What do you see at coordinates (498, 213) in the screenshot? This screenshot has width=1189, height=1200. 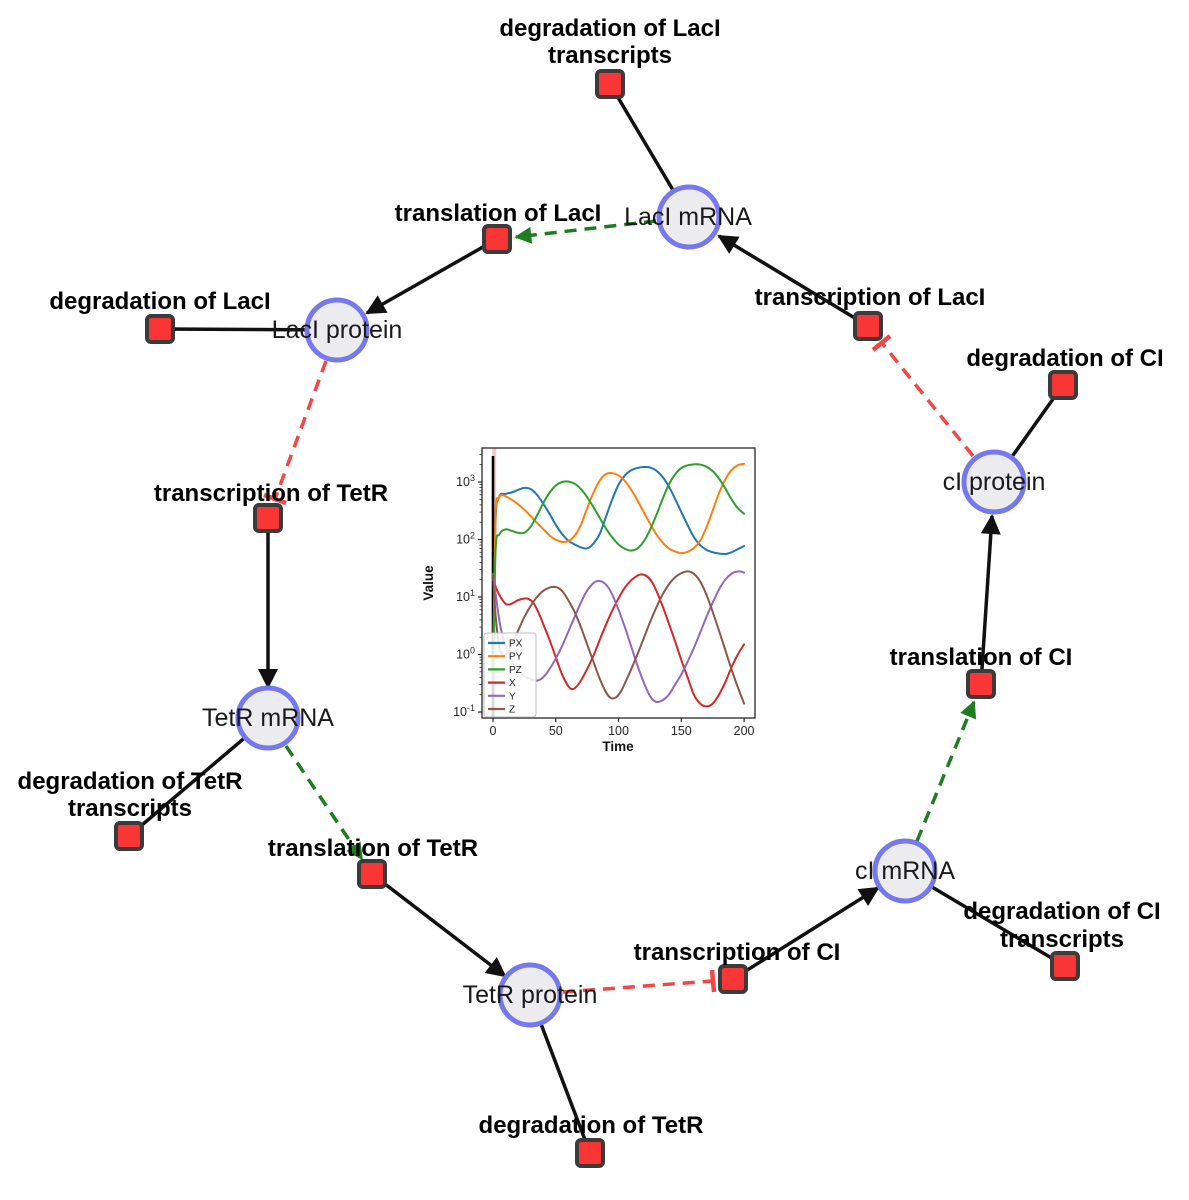 I see `reaction-label: translation of LacI` at bounding box center [498, 213].